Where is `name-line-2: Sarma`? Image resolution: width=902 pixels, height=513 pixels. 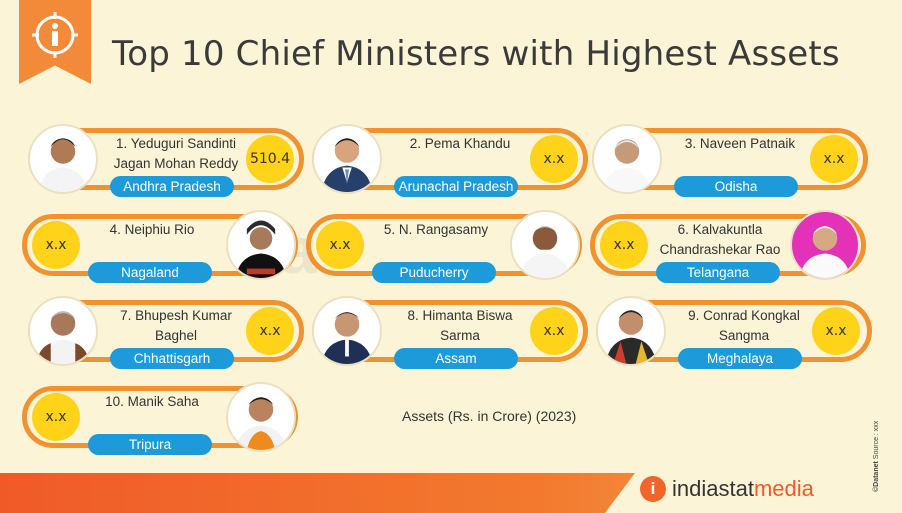 name-line-2: Sarma is located at coordinates (460, 335).